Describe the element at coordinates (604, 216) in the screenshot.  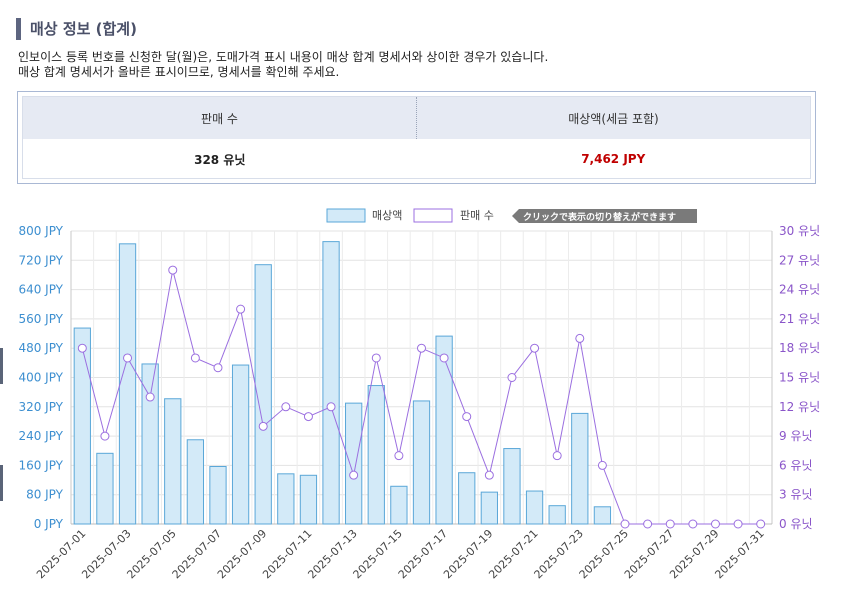
I see `legend-hint-tag` at that location.